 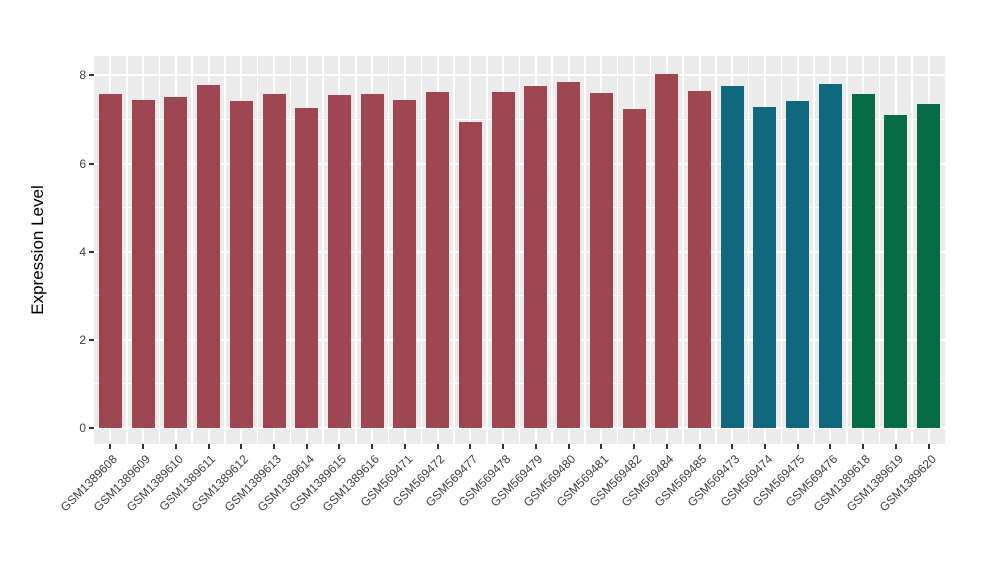 What do you see at coordinates (503, 260) in the screenshot?
I see `bar-GSM569478` at bounding box center [503, 260].